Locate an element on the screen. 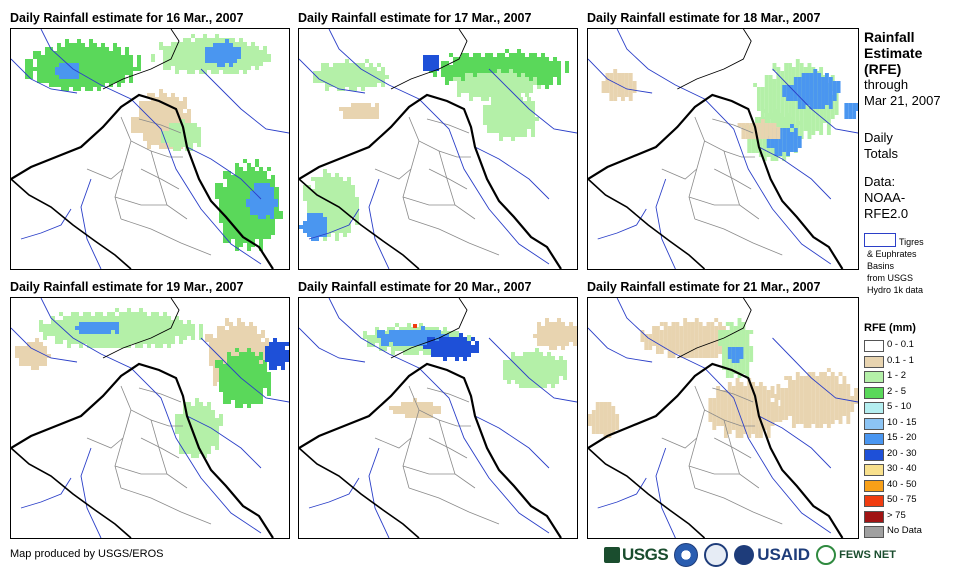 This screenshot has height=576, width=967. legend-swatch is located at coordinates (874, 423).